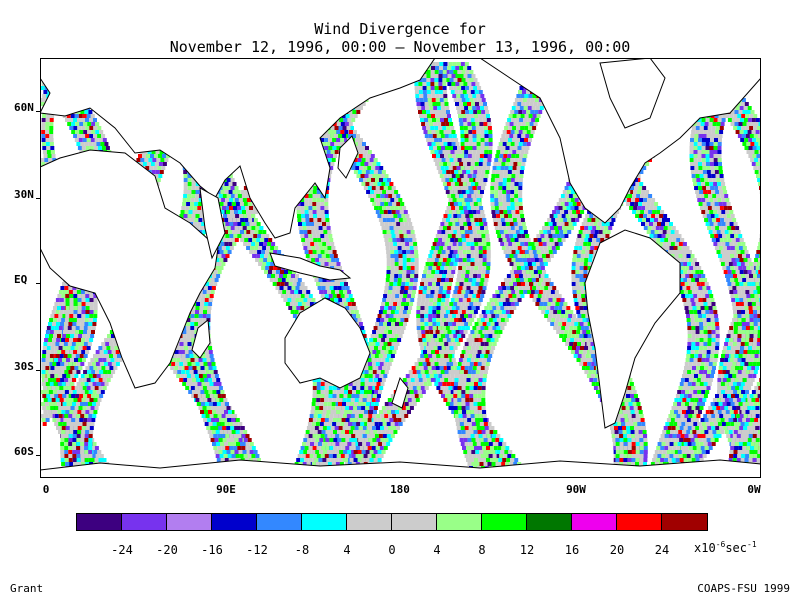  Describe the element at coordinates (238, 148) in the screenshot. I see `eurasia-landmass` at that location.